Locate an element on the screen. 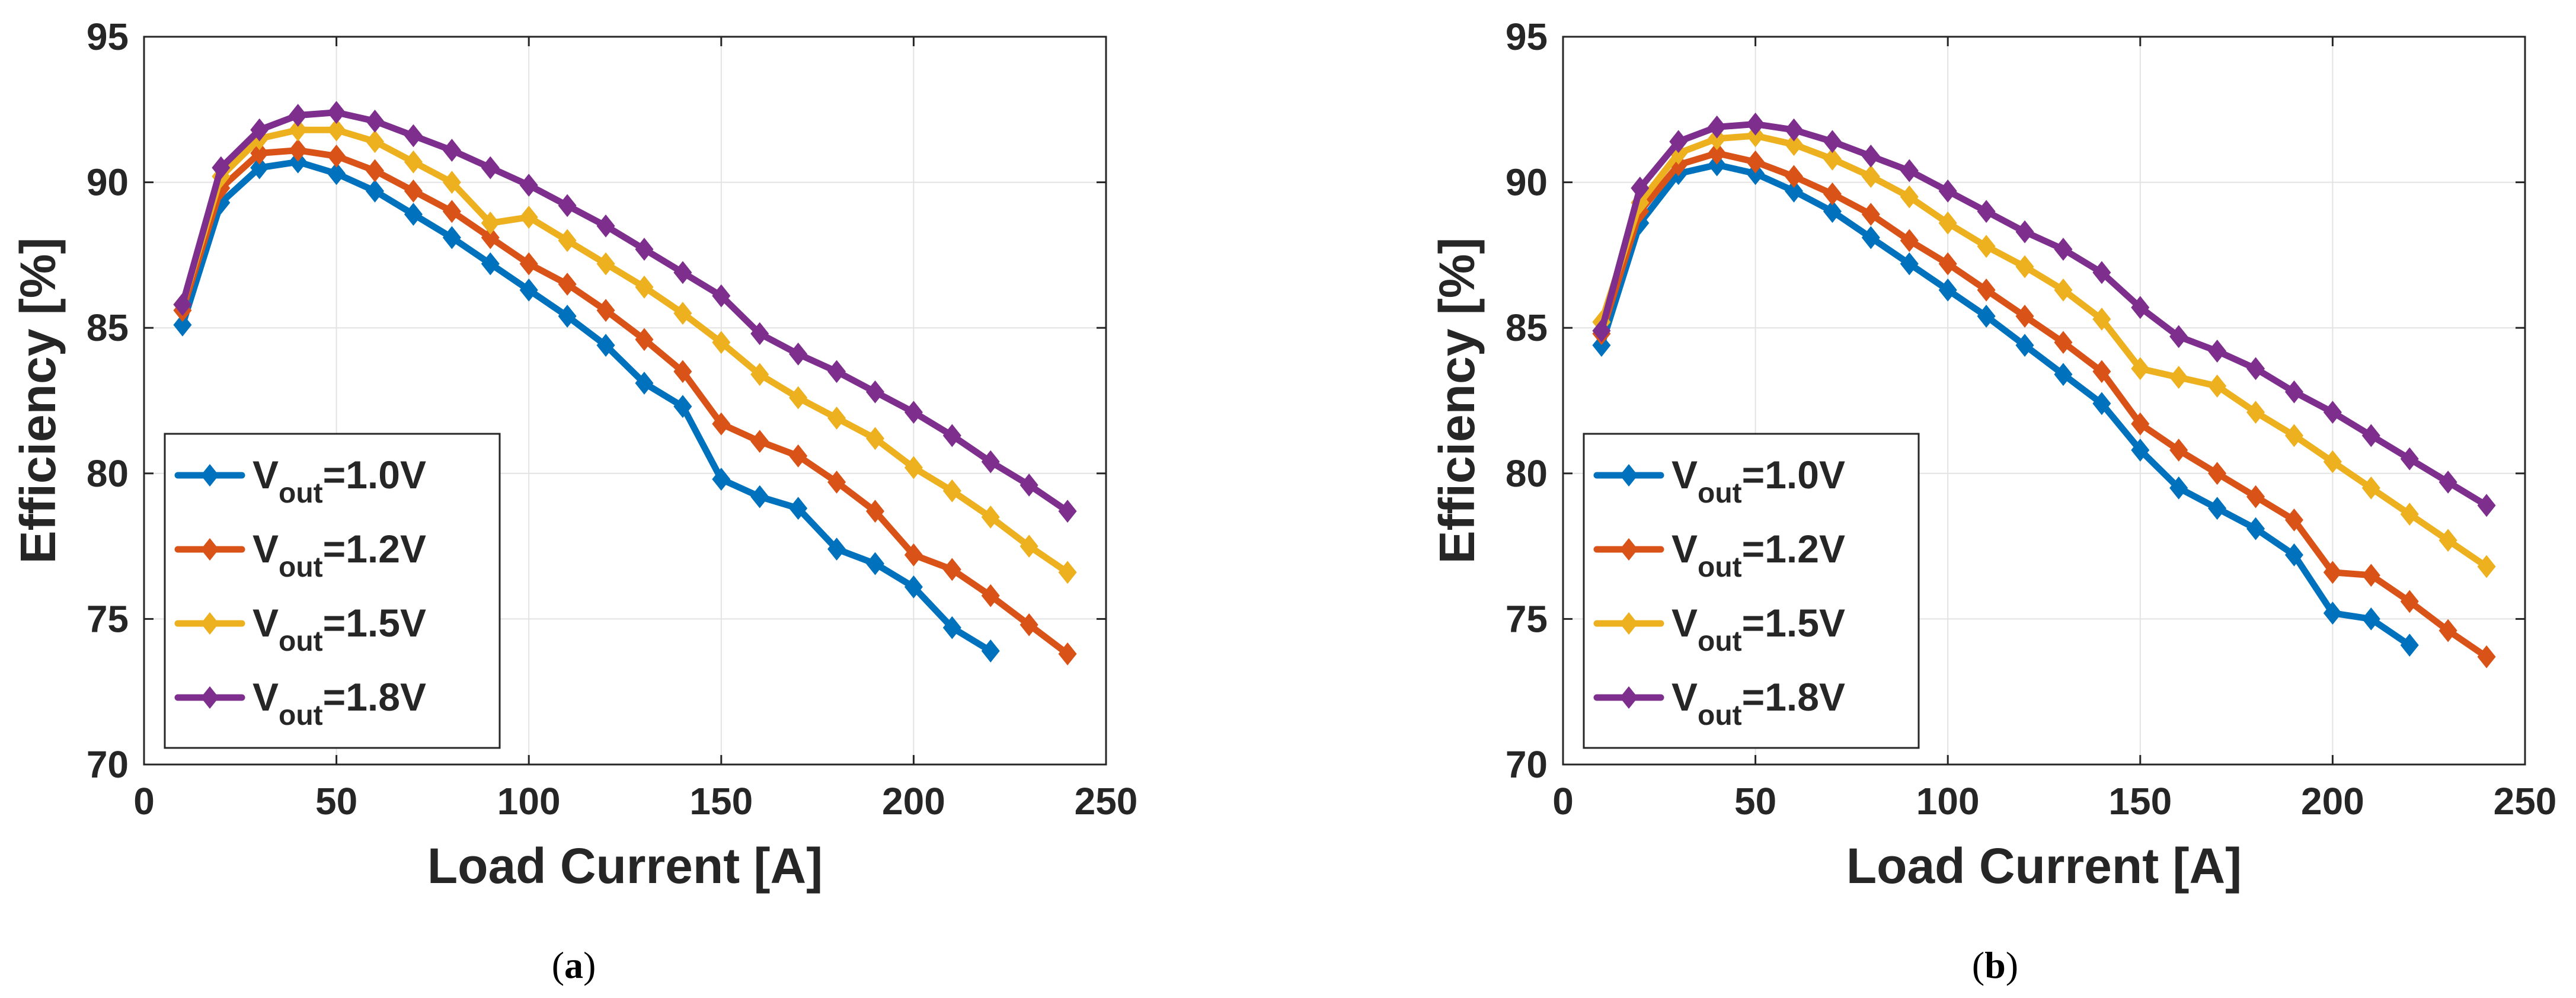  legend-label: Vout=1.0V is located at coordinates (1758, 481).